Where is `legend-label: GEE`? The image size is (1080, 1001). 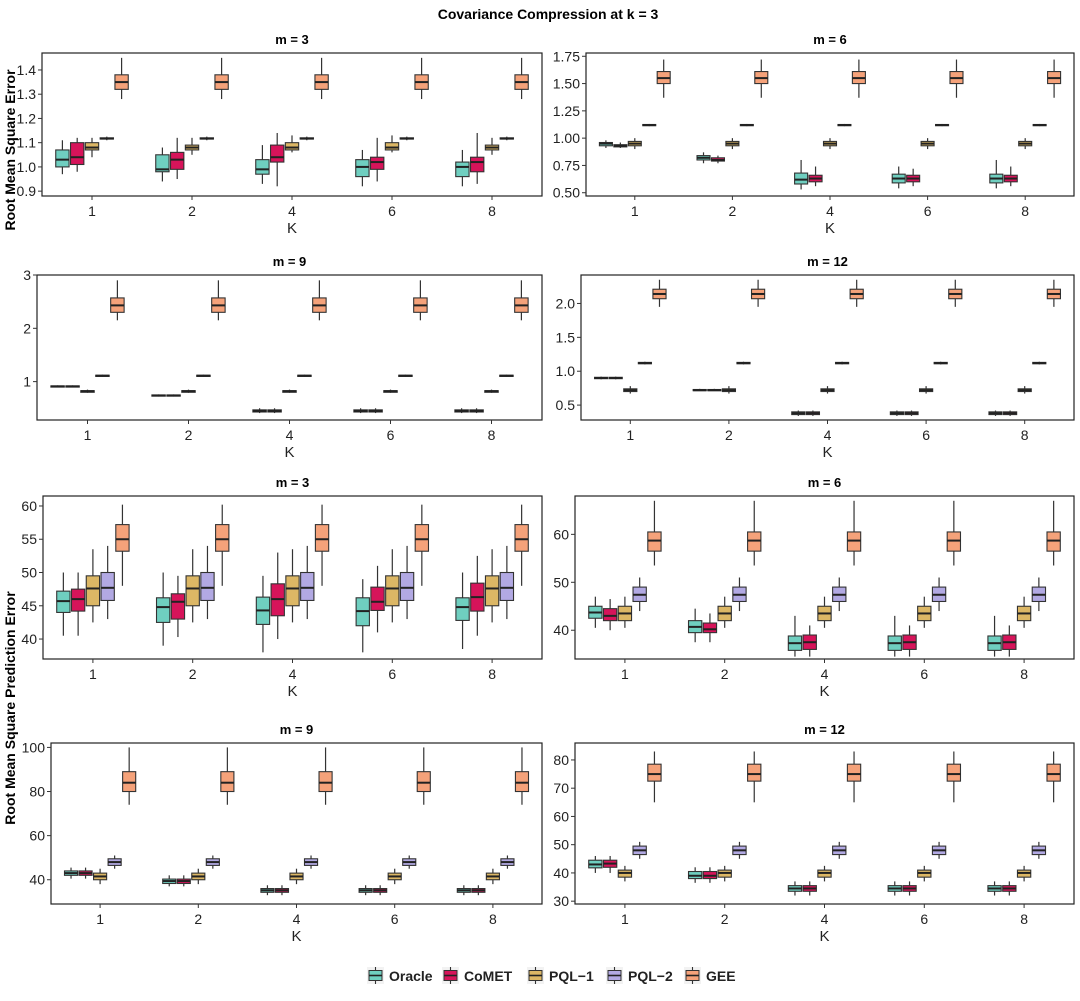
legend-label: GEE is located at coordinates (721, 976).